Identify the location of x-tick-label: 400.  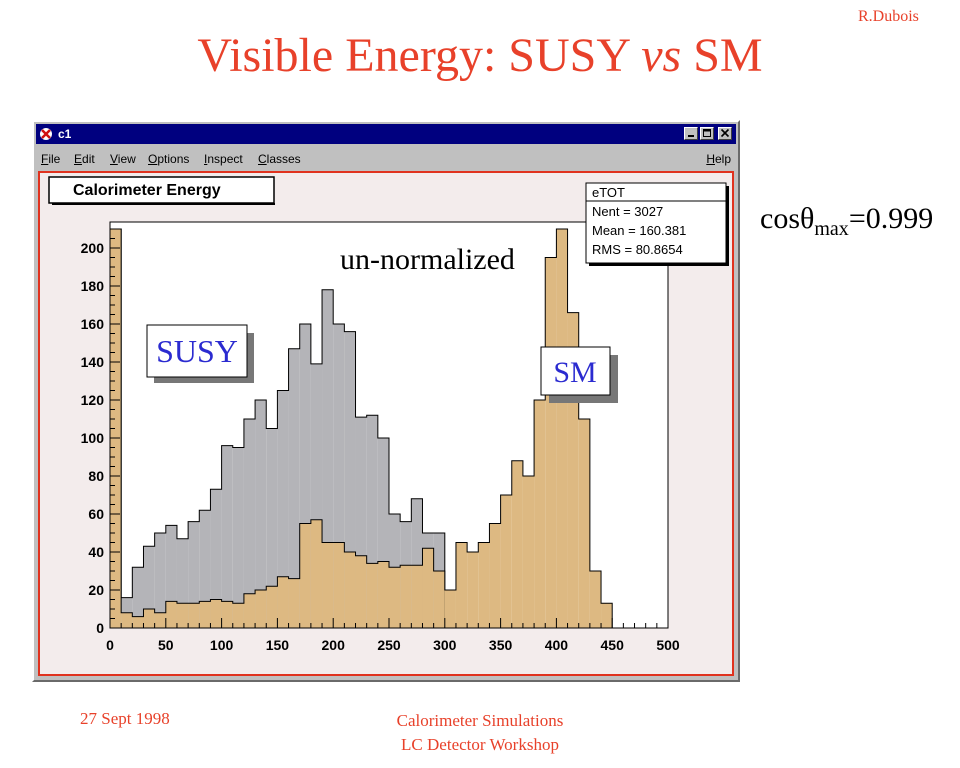
(557, 645).